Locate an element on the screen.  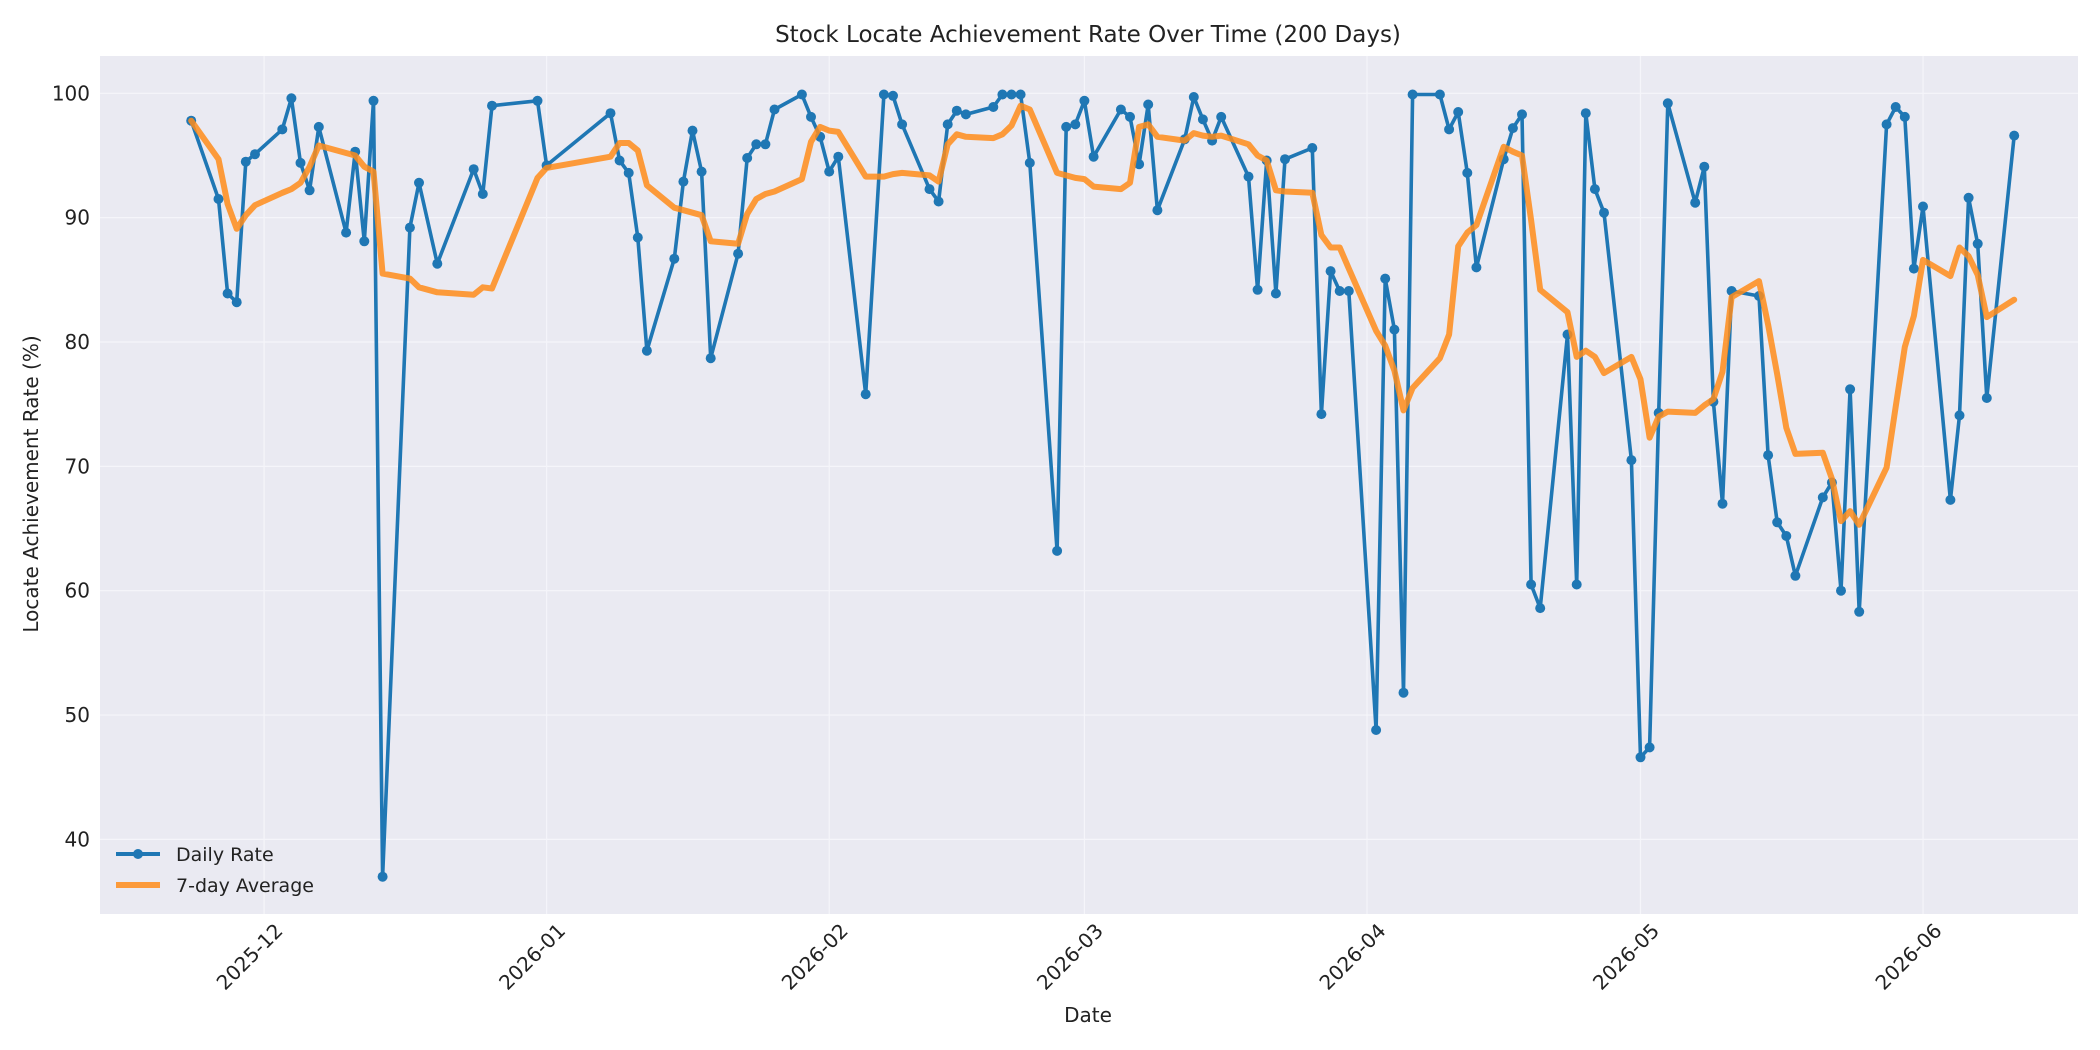
legend: Daily Rate 7-day Average is located at coordinates (215, 870).